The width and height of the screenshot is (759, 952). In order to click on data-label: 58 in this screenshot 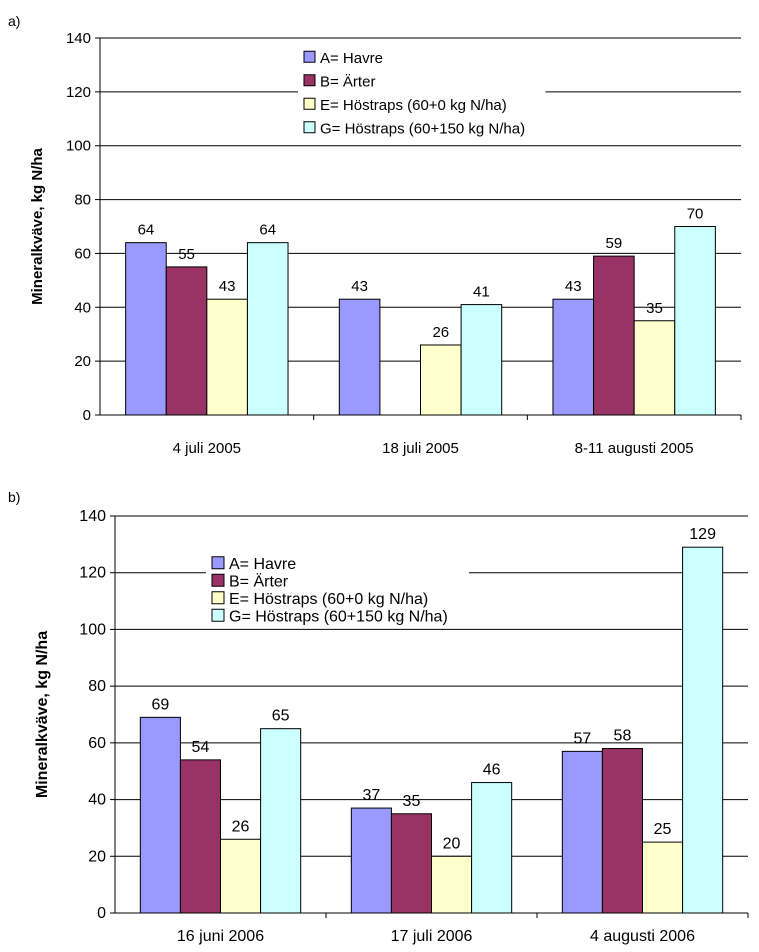, I will do `click(623, 736)`.